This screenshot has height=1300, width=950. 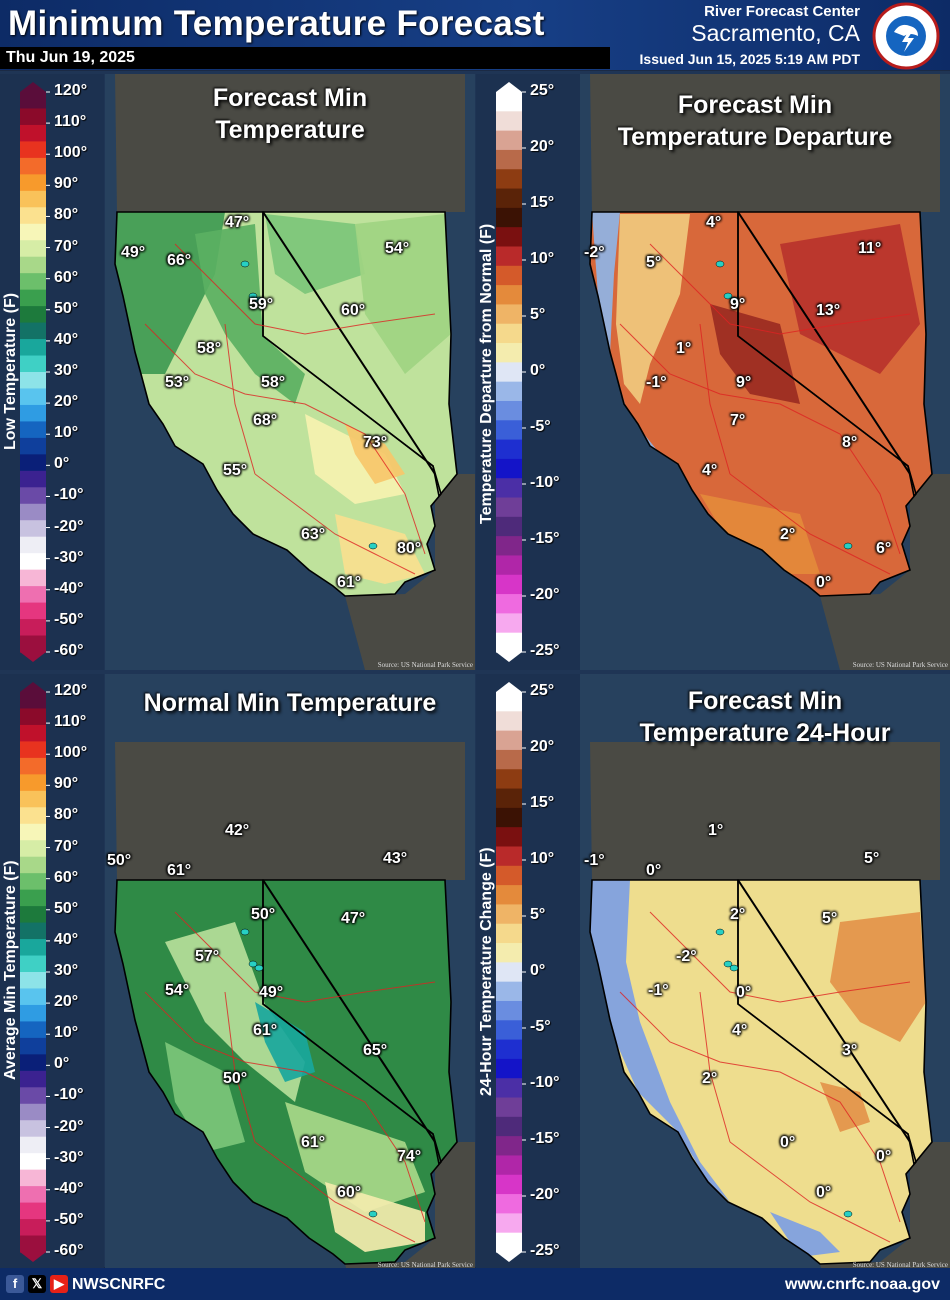 What do you see at coordinates (360, 1022) in the screenshot?
I see `nevada-border` at bounding box center [360, 1022].